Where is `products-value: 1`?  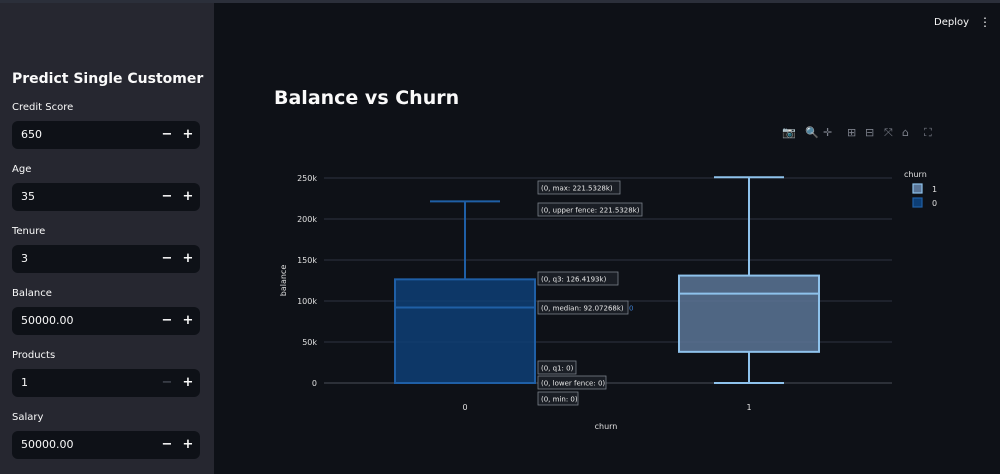
products-value: 1 is located at coordinates (24, 382).